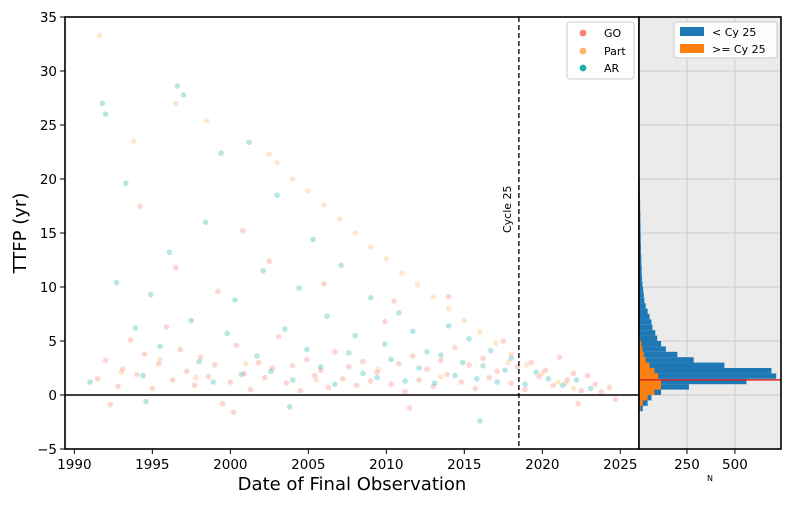 The height and width of the screenshot is (505, 793). Describe the element at coordinates (230, 465) in the screenshot. I see `x-tick-label: 2000` at that location.